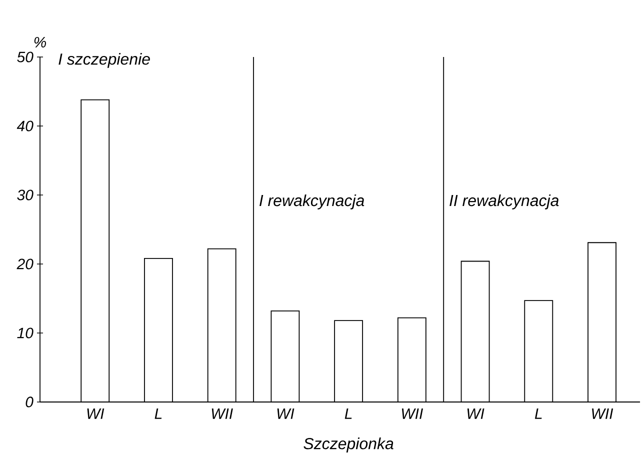 Image resolution: width=642 pixels, height=474 pixels. Describe the element at coordinates (25, 126) in the screenshot. I see `y-tick-label: 40` at that location.